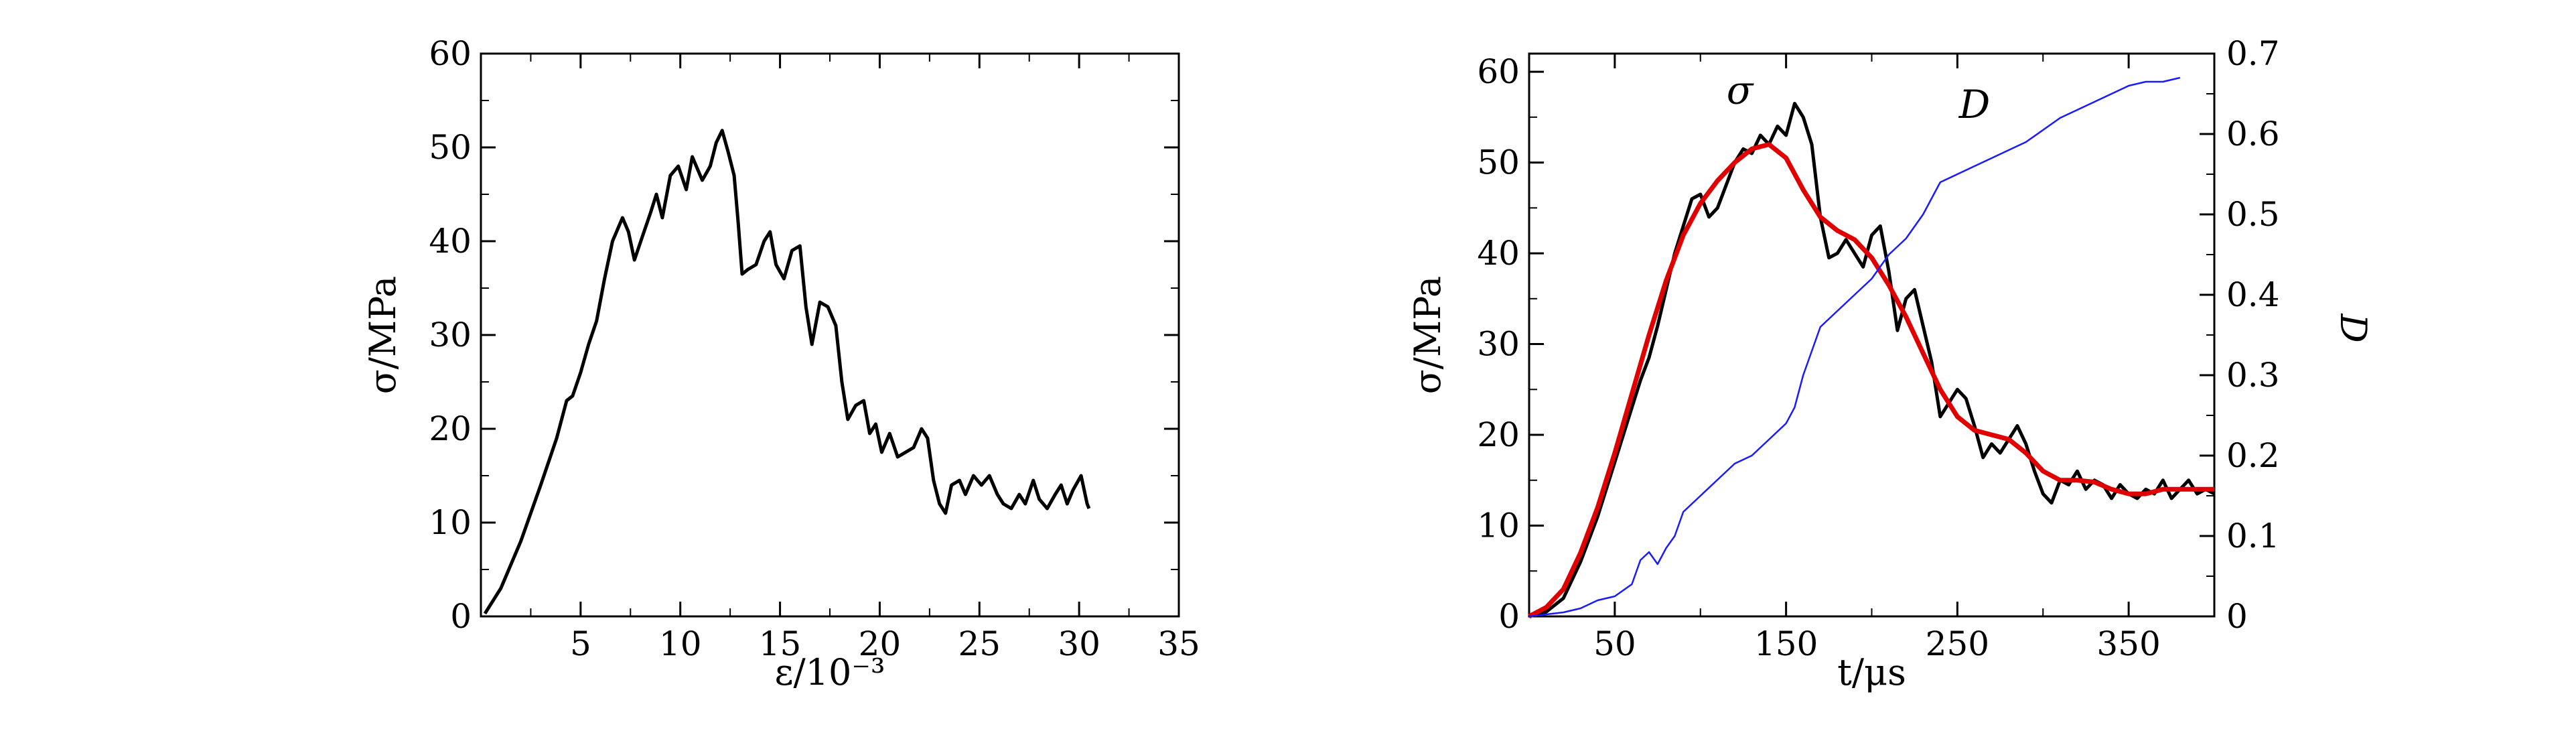 Image resolution: width=2576 pixels, height=741 pixels. What do you see at coordinates (2353, 327) in the screenshot?
I see `chart2-y2-axis-label: D` at bounding box center [2353, 327].